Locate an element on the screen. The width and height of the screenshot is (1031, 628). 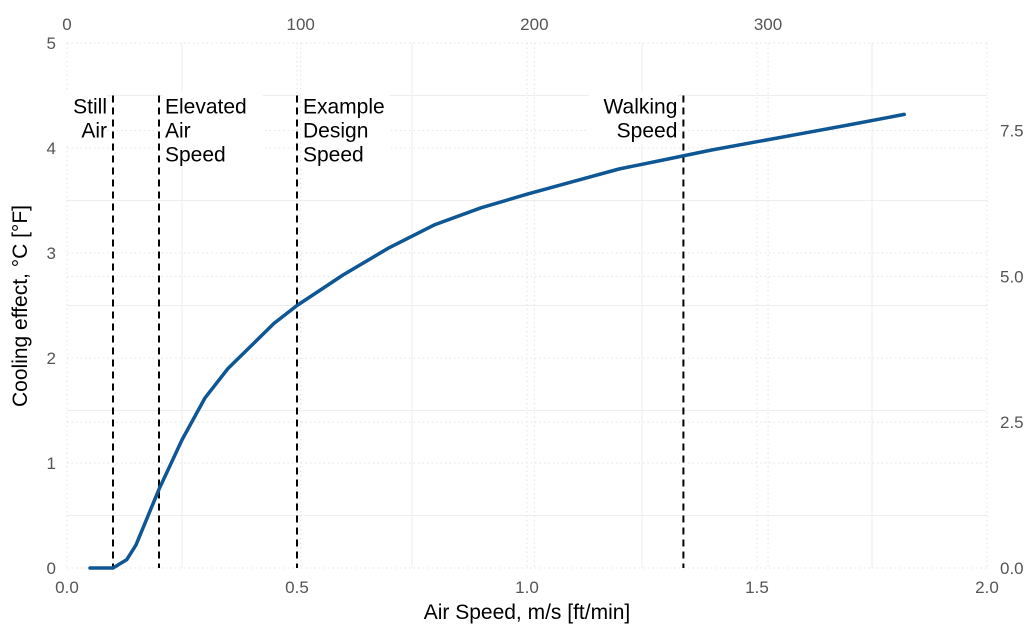
y-tick-label: 5 is located at coordinates (51, 43).